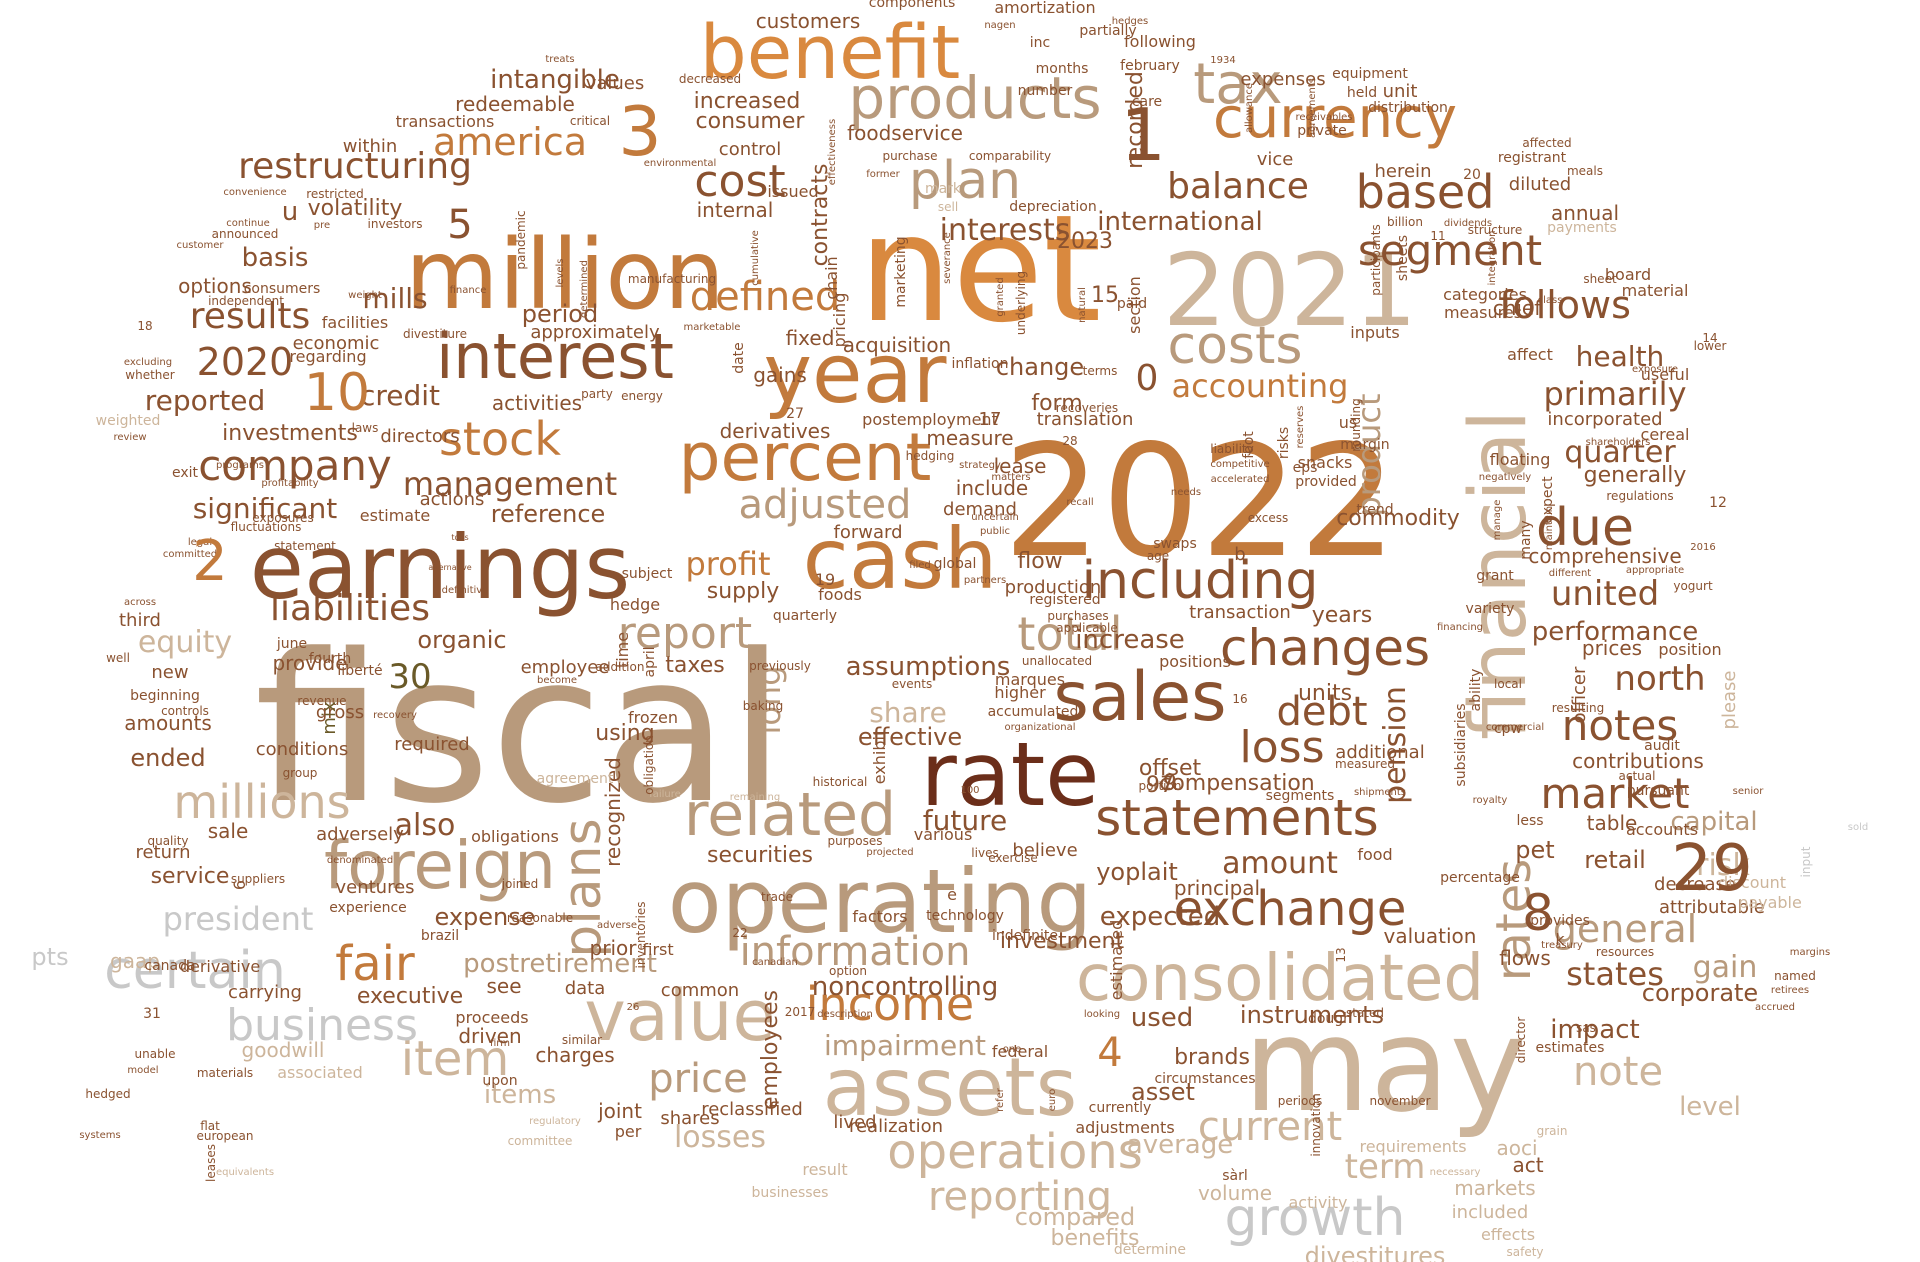  What do you see at coordinates (290, 212) in the screenshot?
I see `word-u: u` at bounding box center [290, 212].